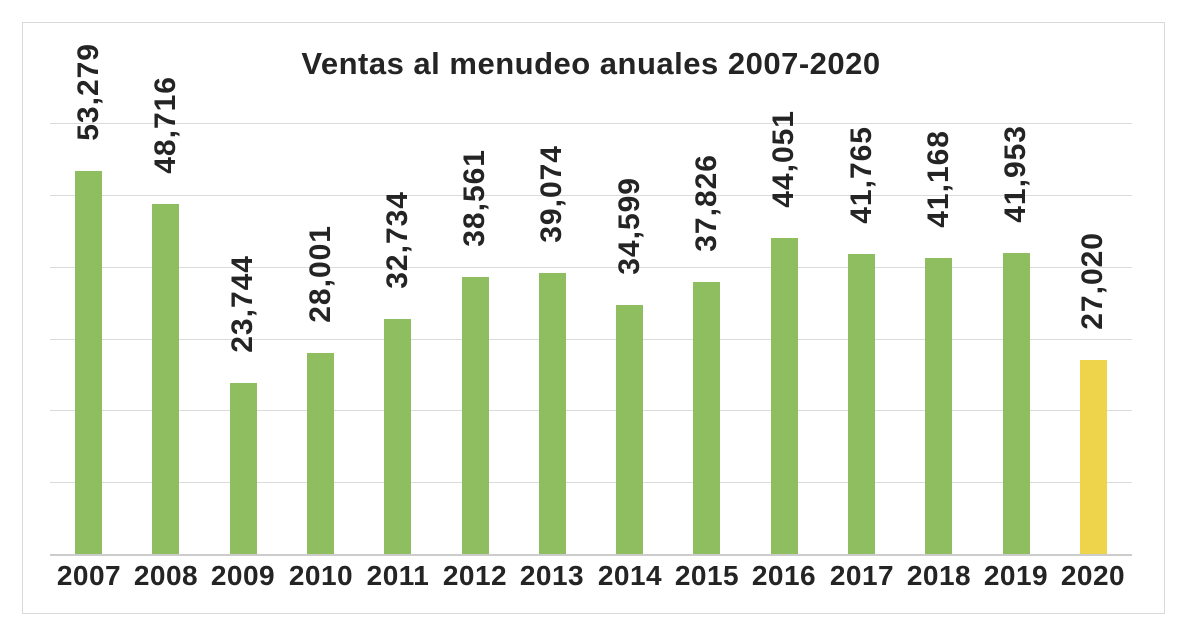  I want to click on bar-2013, so click(552, 413).